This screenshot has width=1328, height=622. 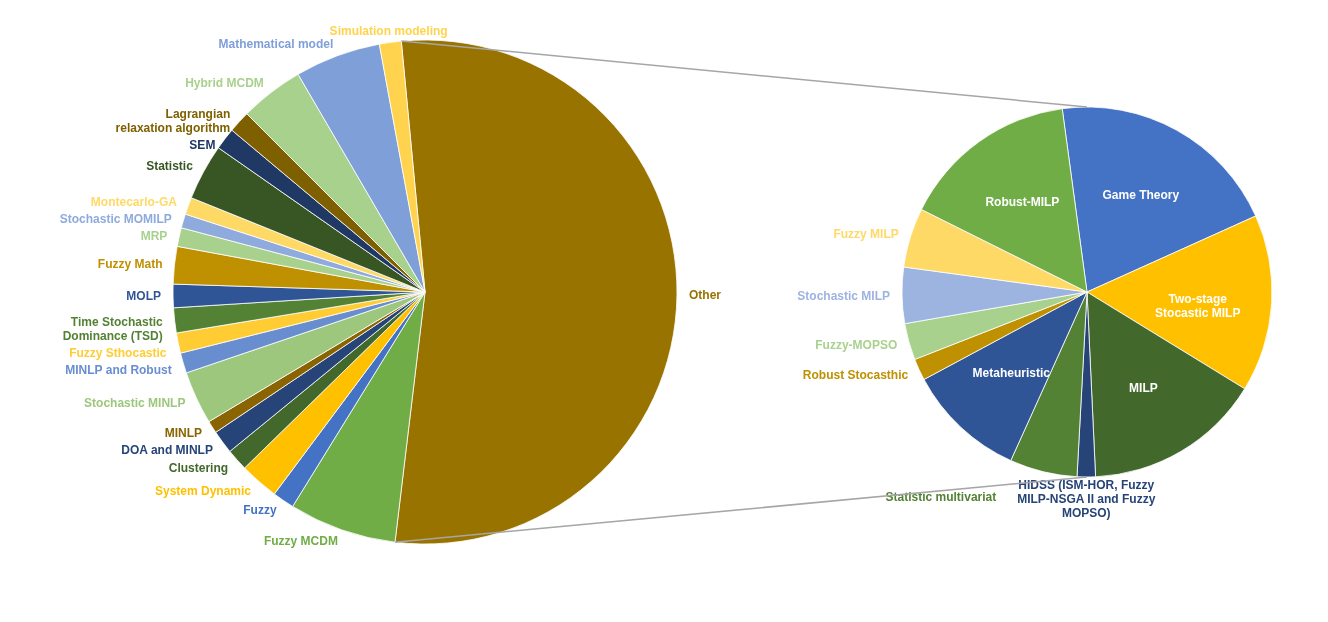 What do you see at coordinates (388, 30) in the screenshot?
I see `slice-label: Simulation modeling` at bounding box center [388, 30].